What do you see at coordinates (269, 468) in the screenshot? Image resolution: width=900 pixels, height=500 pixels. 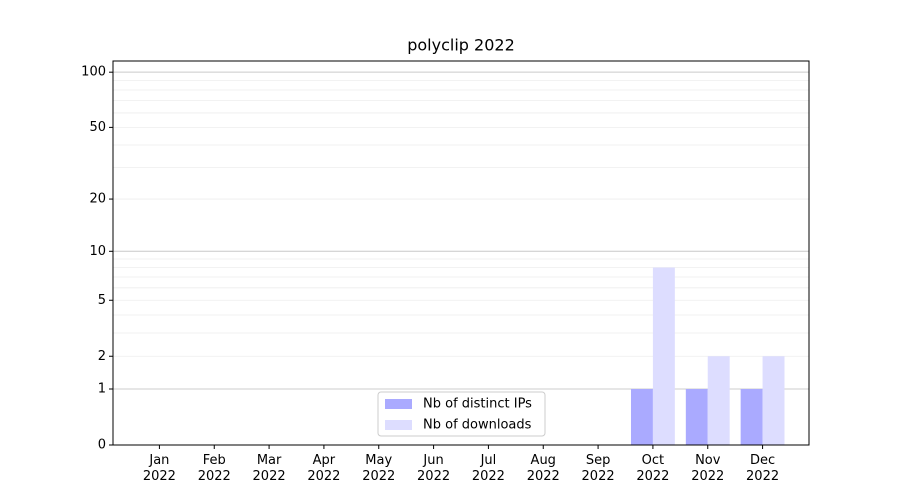 I see `x-tick-label: Mar 2022` at bounding box center [269, 468].